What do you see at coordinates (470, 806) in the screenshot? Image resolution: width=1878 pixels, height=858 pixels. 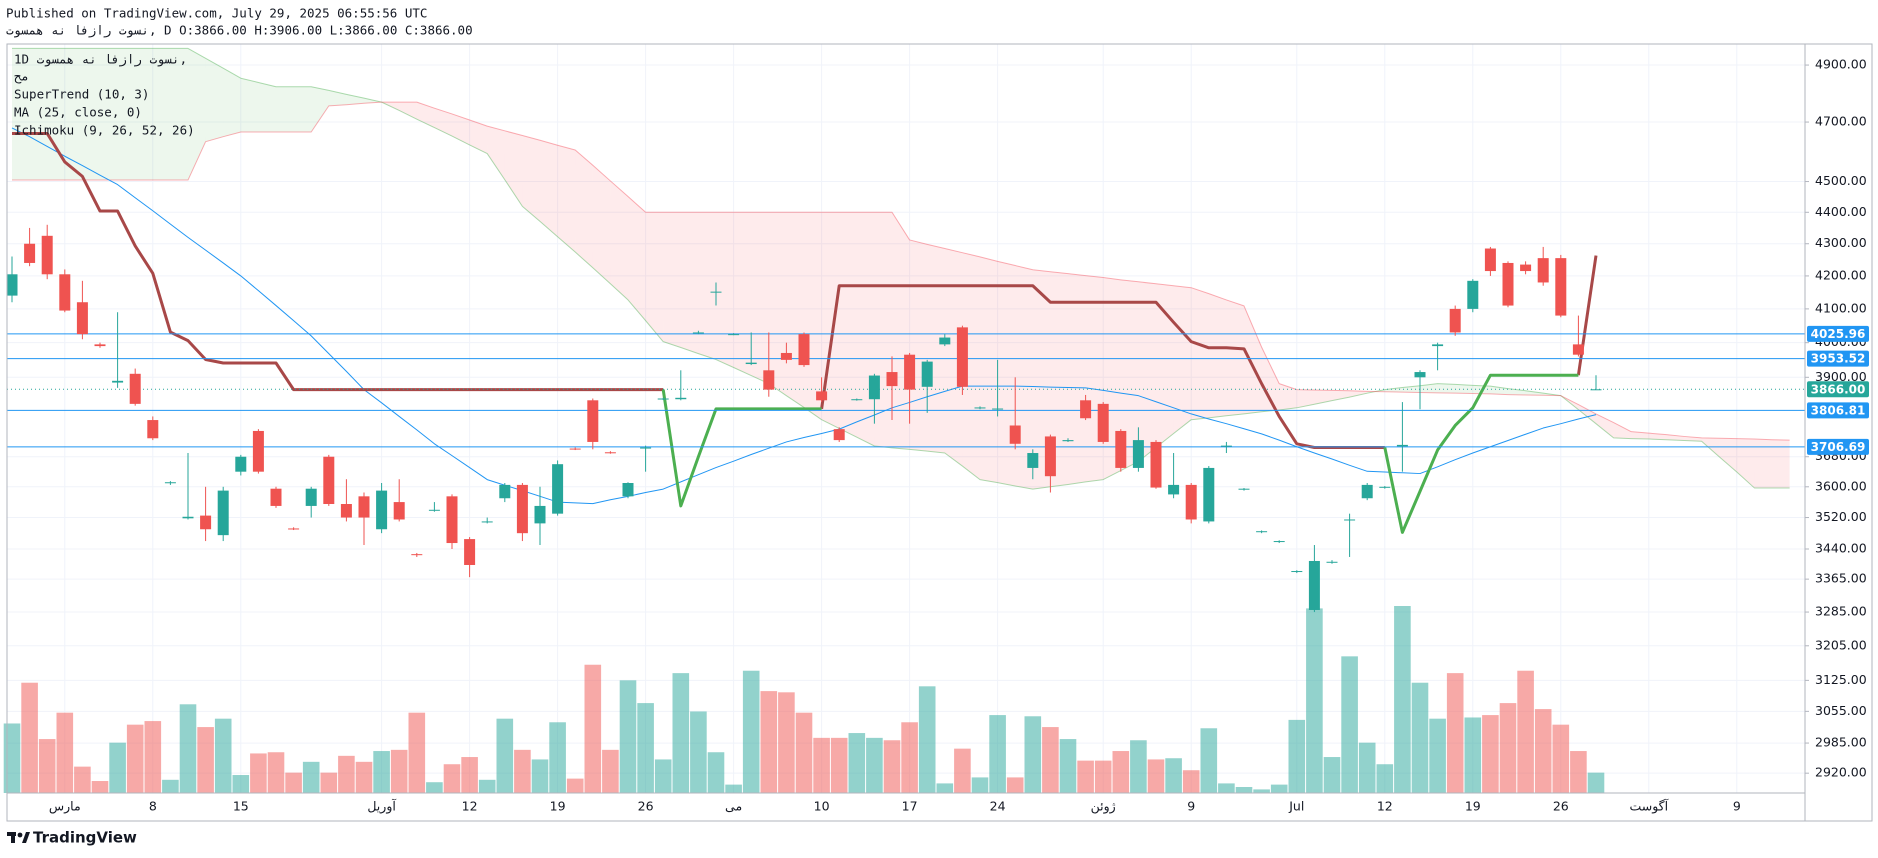 I see `x-tick-label: 12` at bounding box center [470, 806].